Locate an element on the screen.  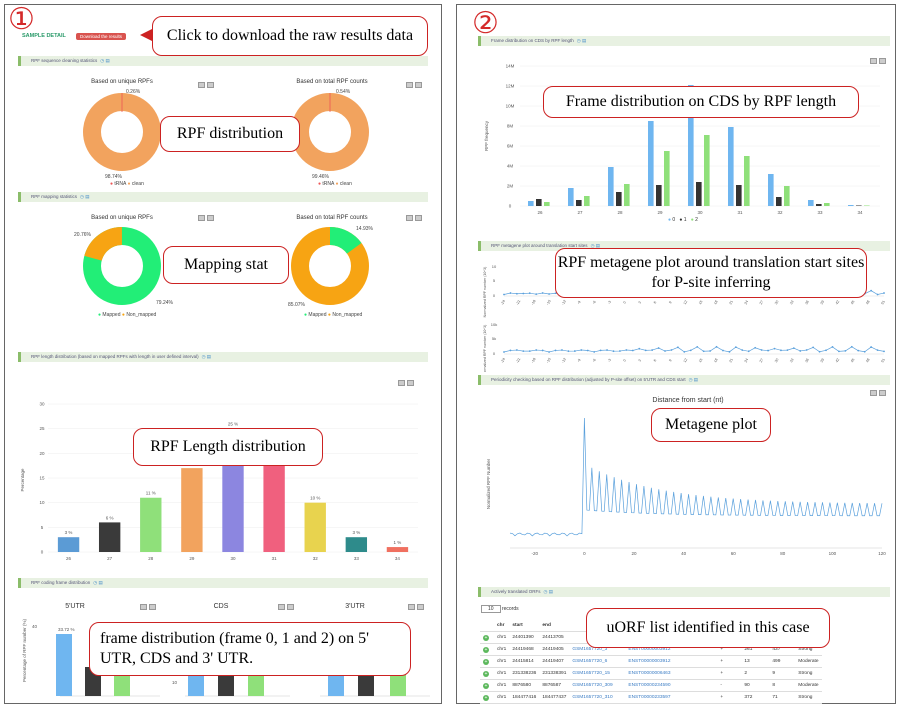
callout-length-distribution: RPF Length distribution is located at coordinates (228, 447).